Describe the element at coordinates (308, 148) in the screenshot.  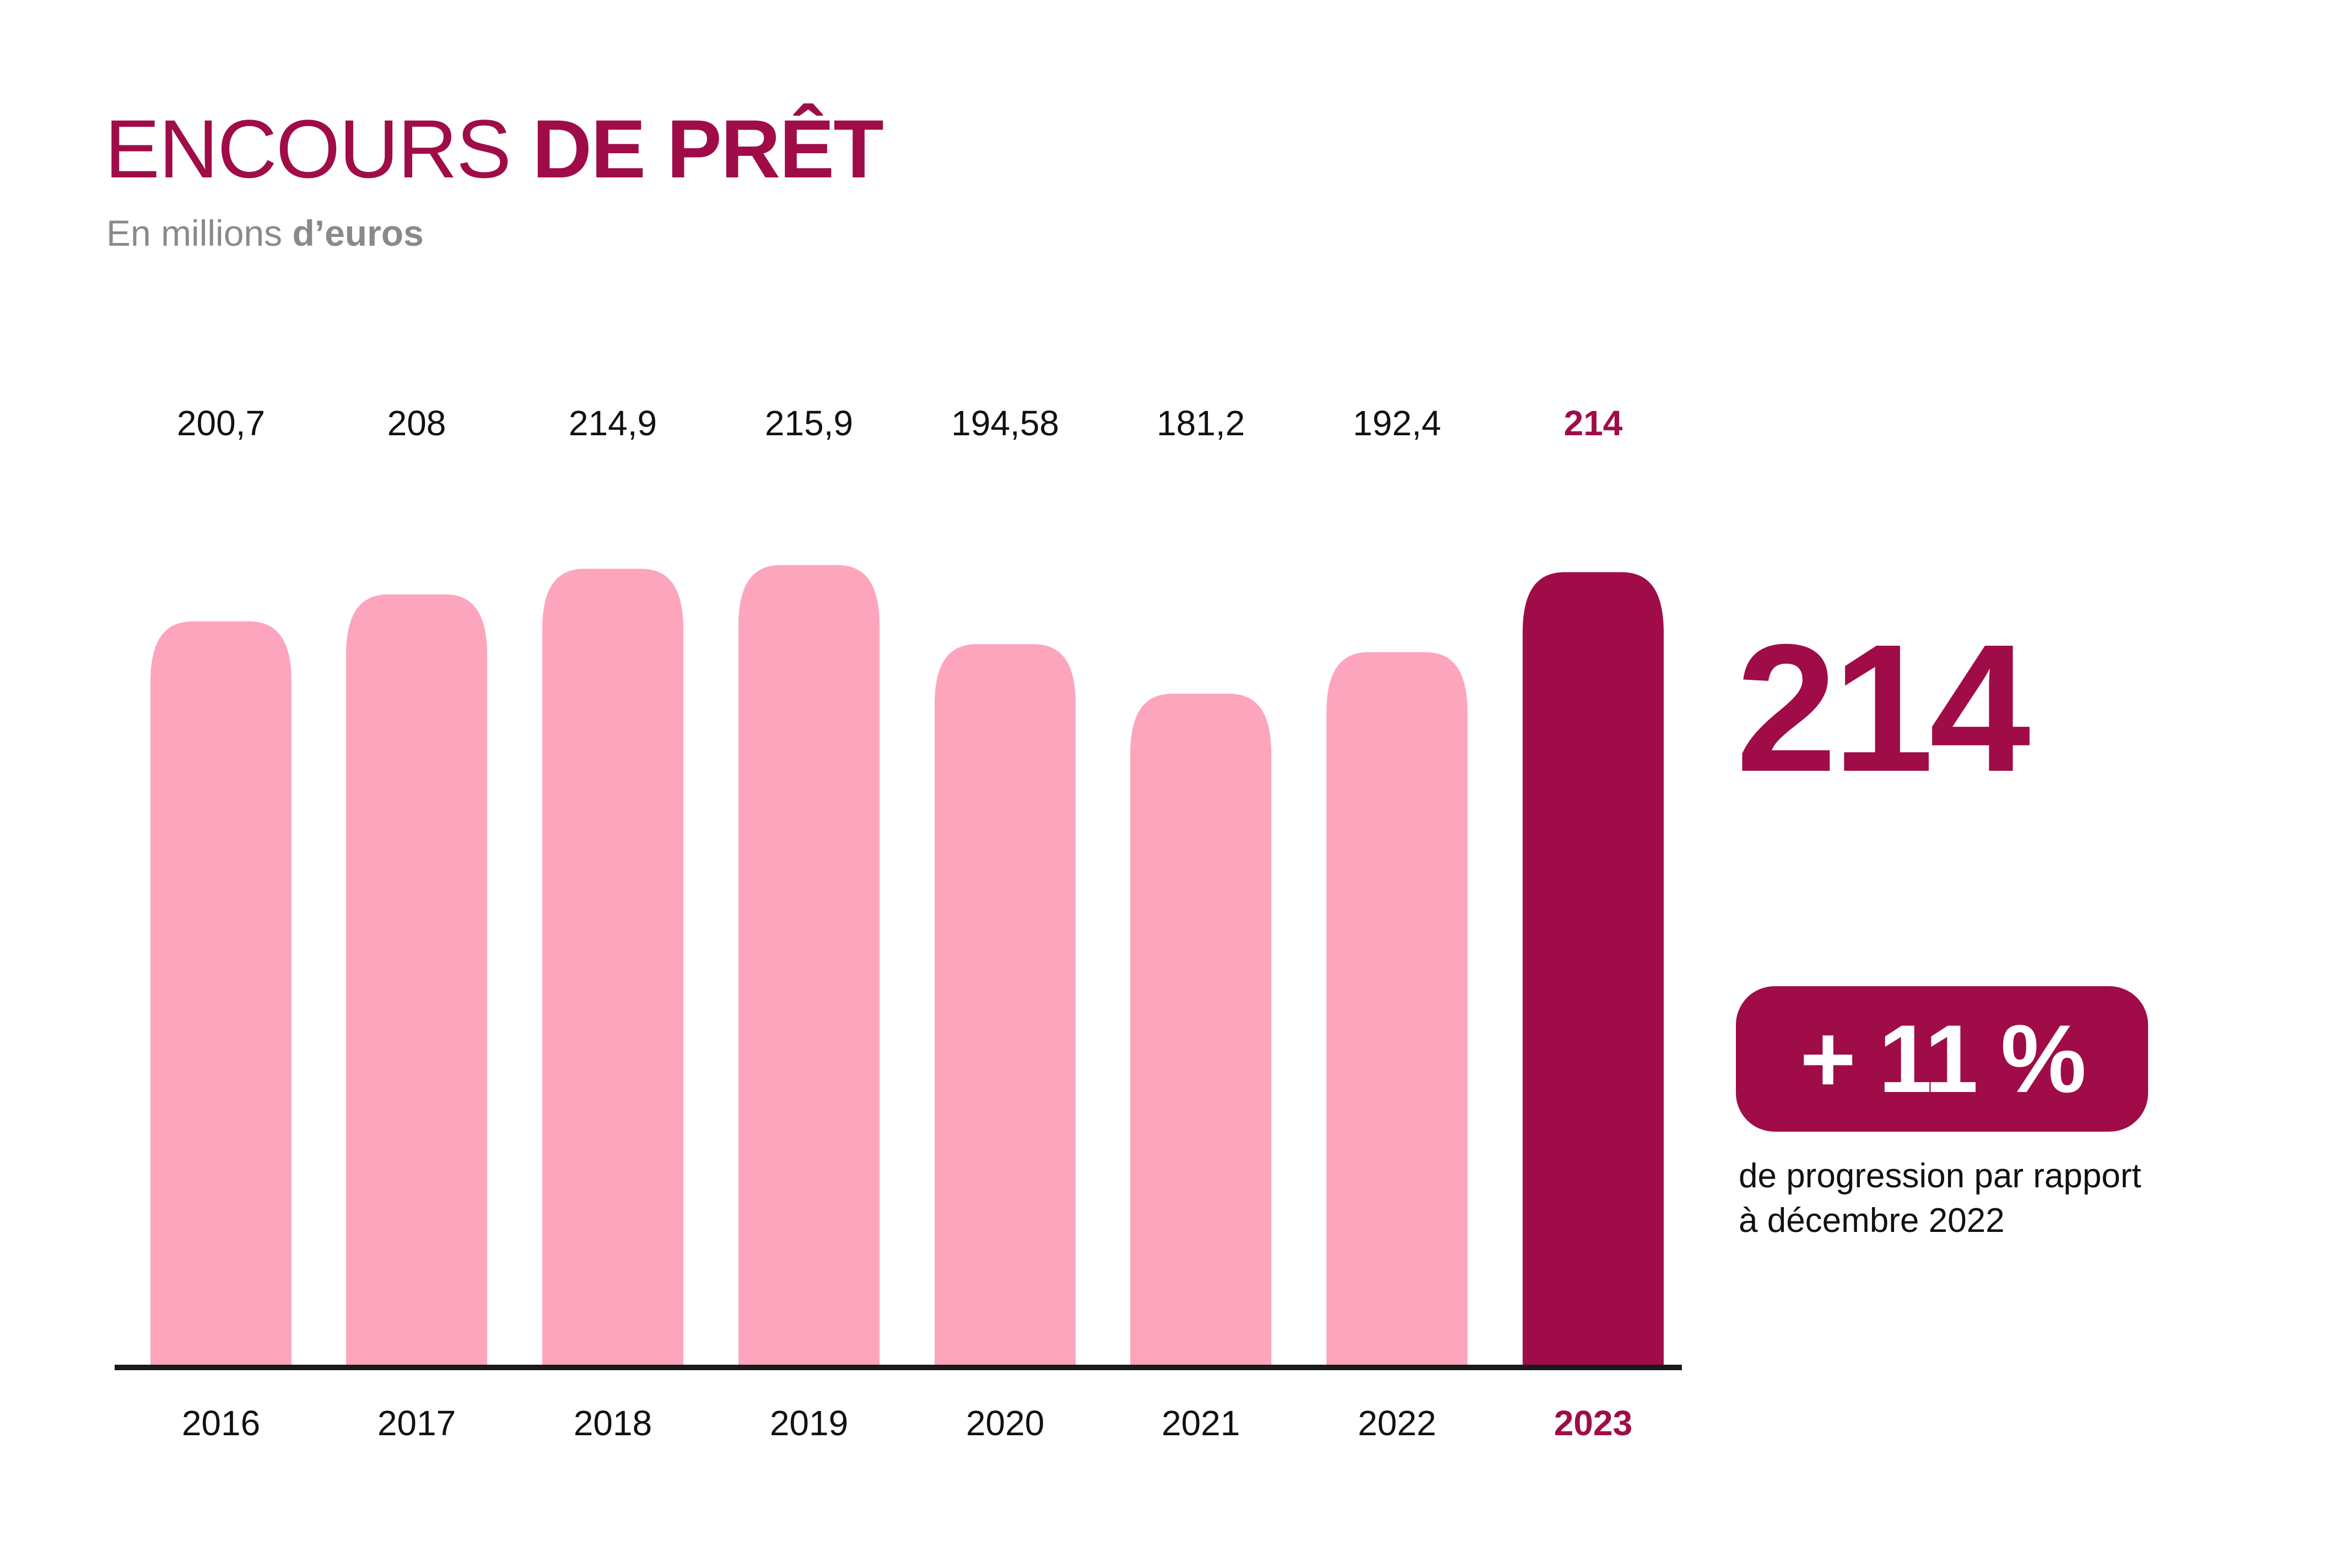
I see `title-light: ENCOURS` at that location.